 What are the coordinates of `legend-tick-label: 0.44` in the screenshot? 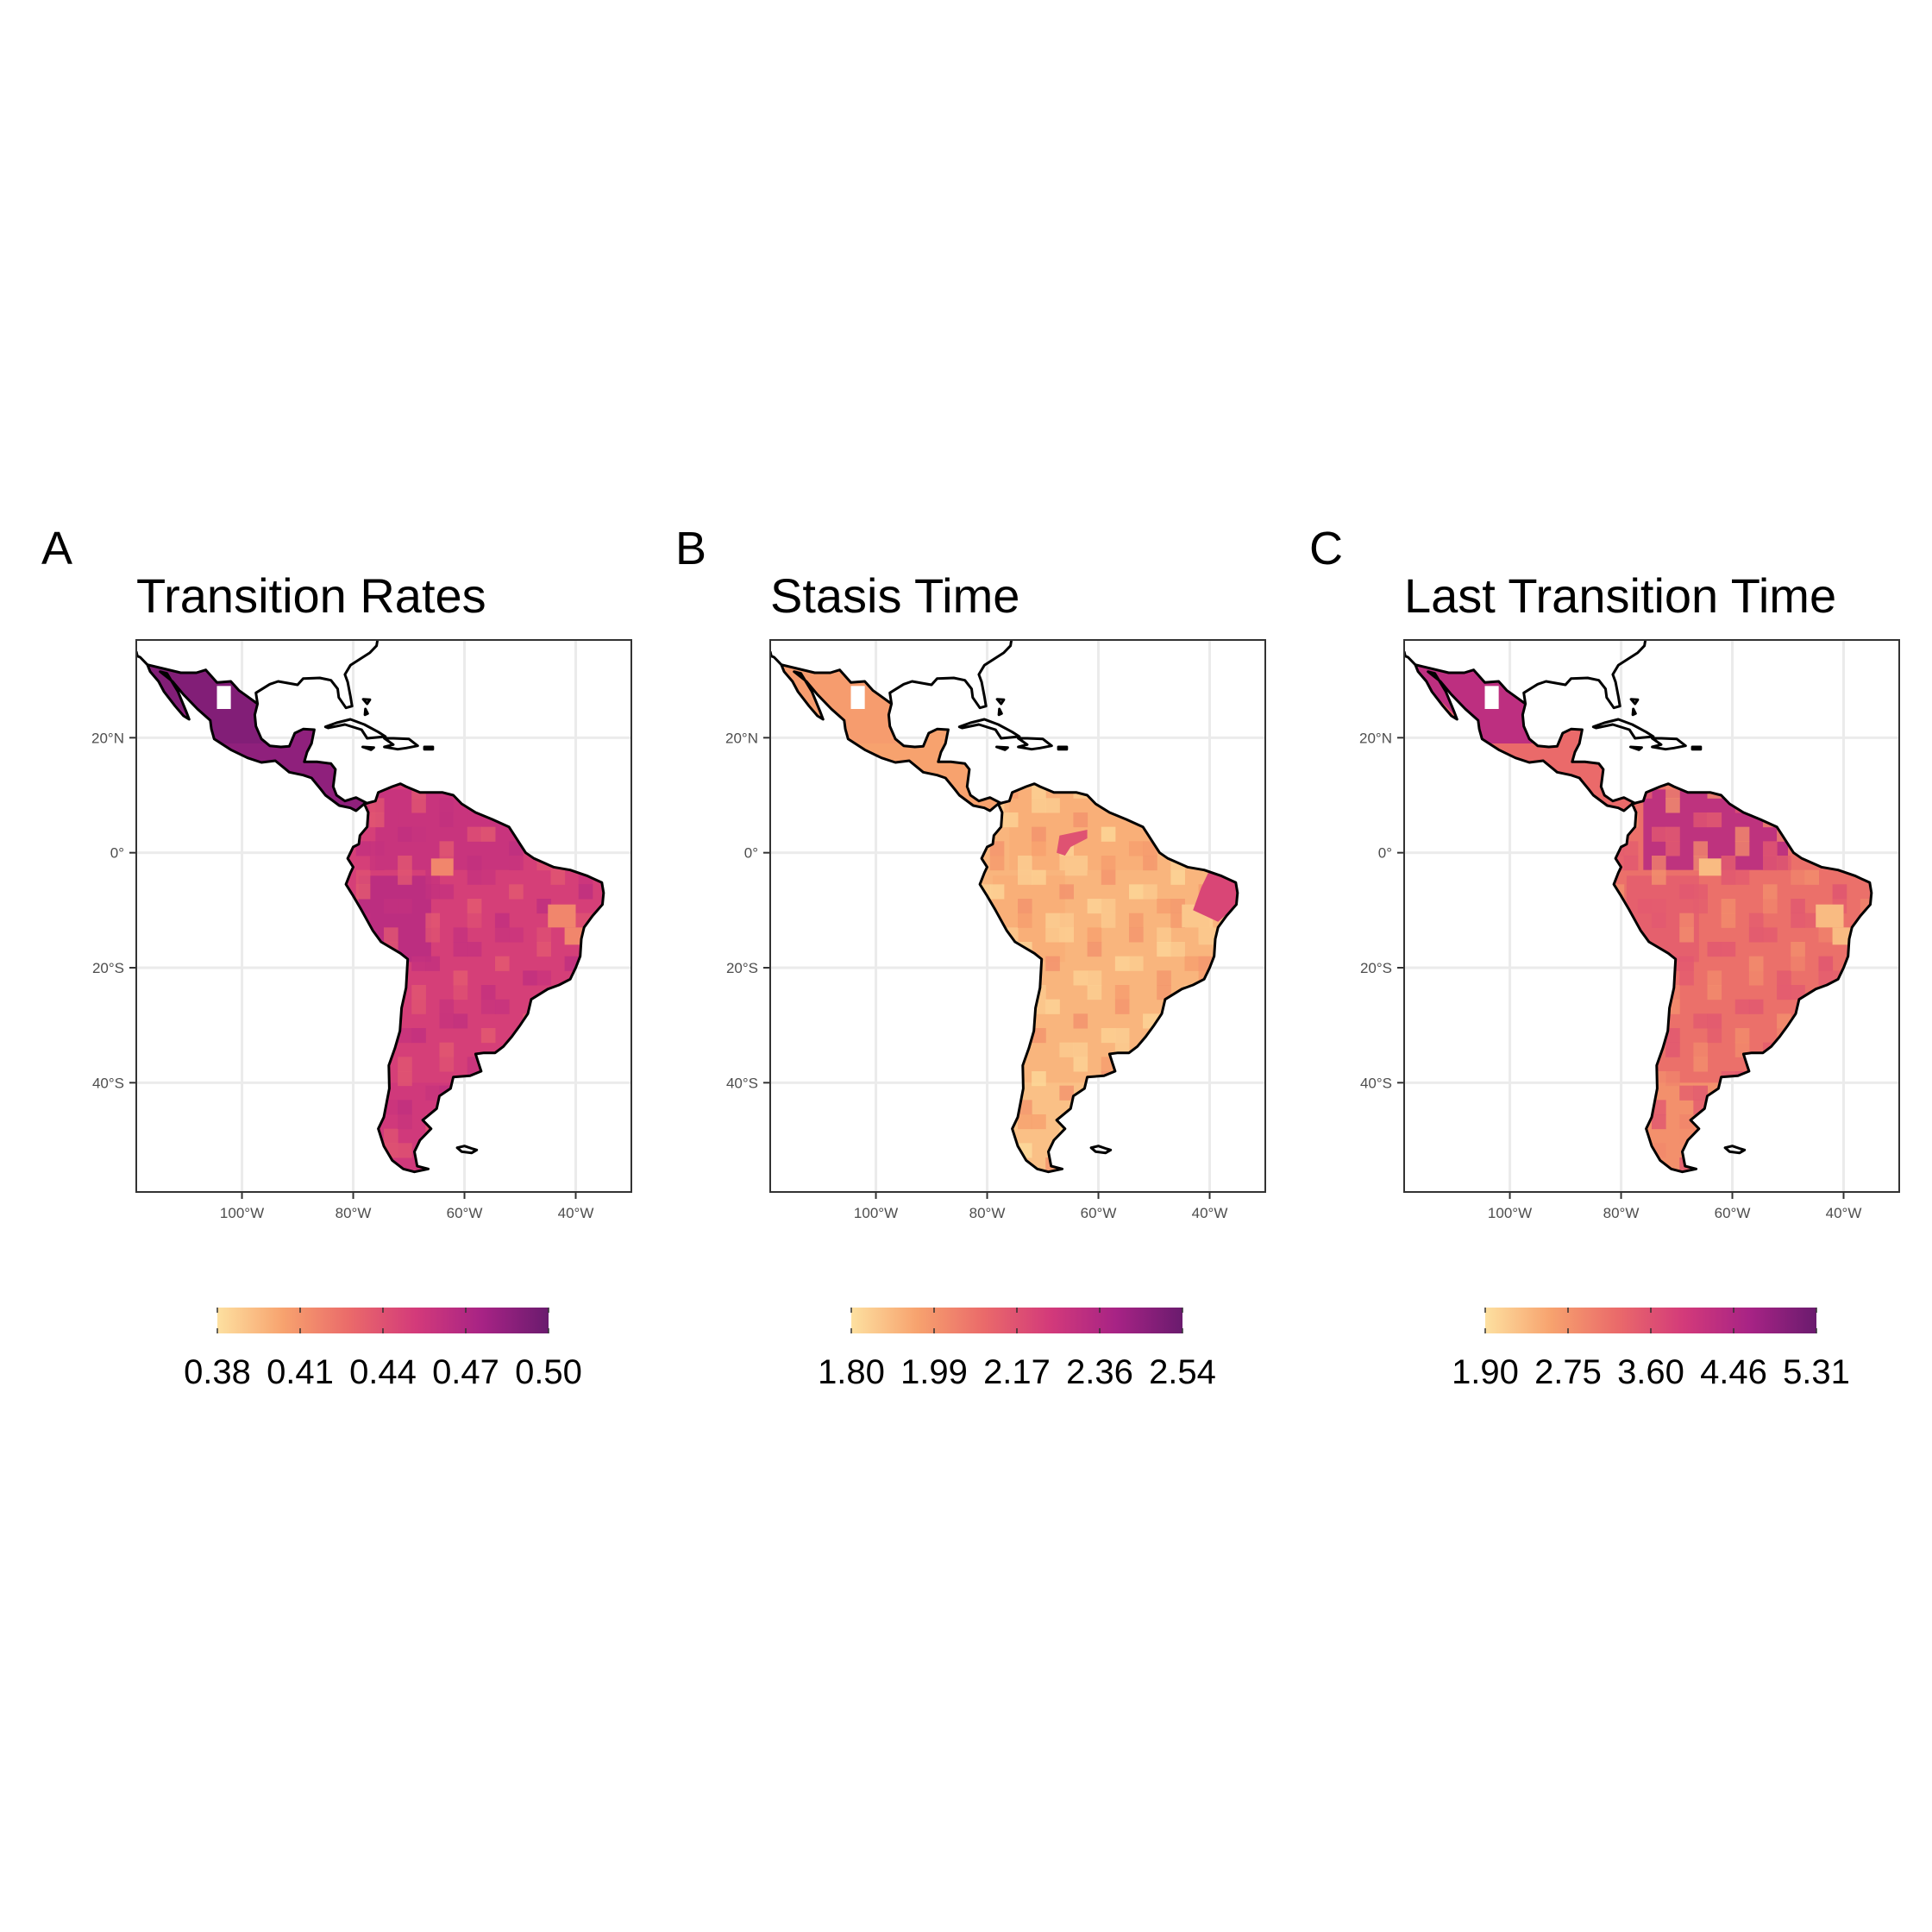 It's located at (383, 1372).